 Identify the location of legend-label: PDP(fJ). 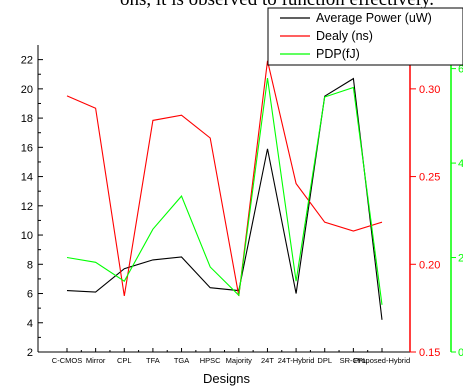
(338, 54).